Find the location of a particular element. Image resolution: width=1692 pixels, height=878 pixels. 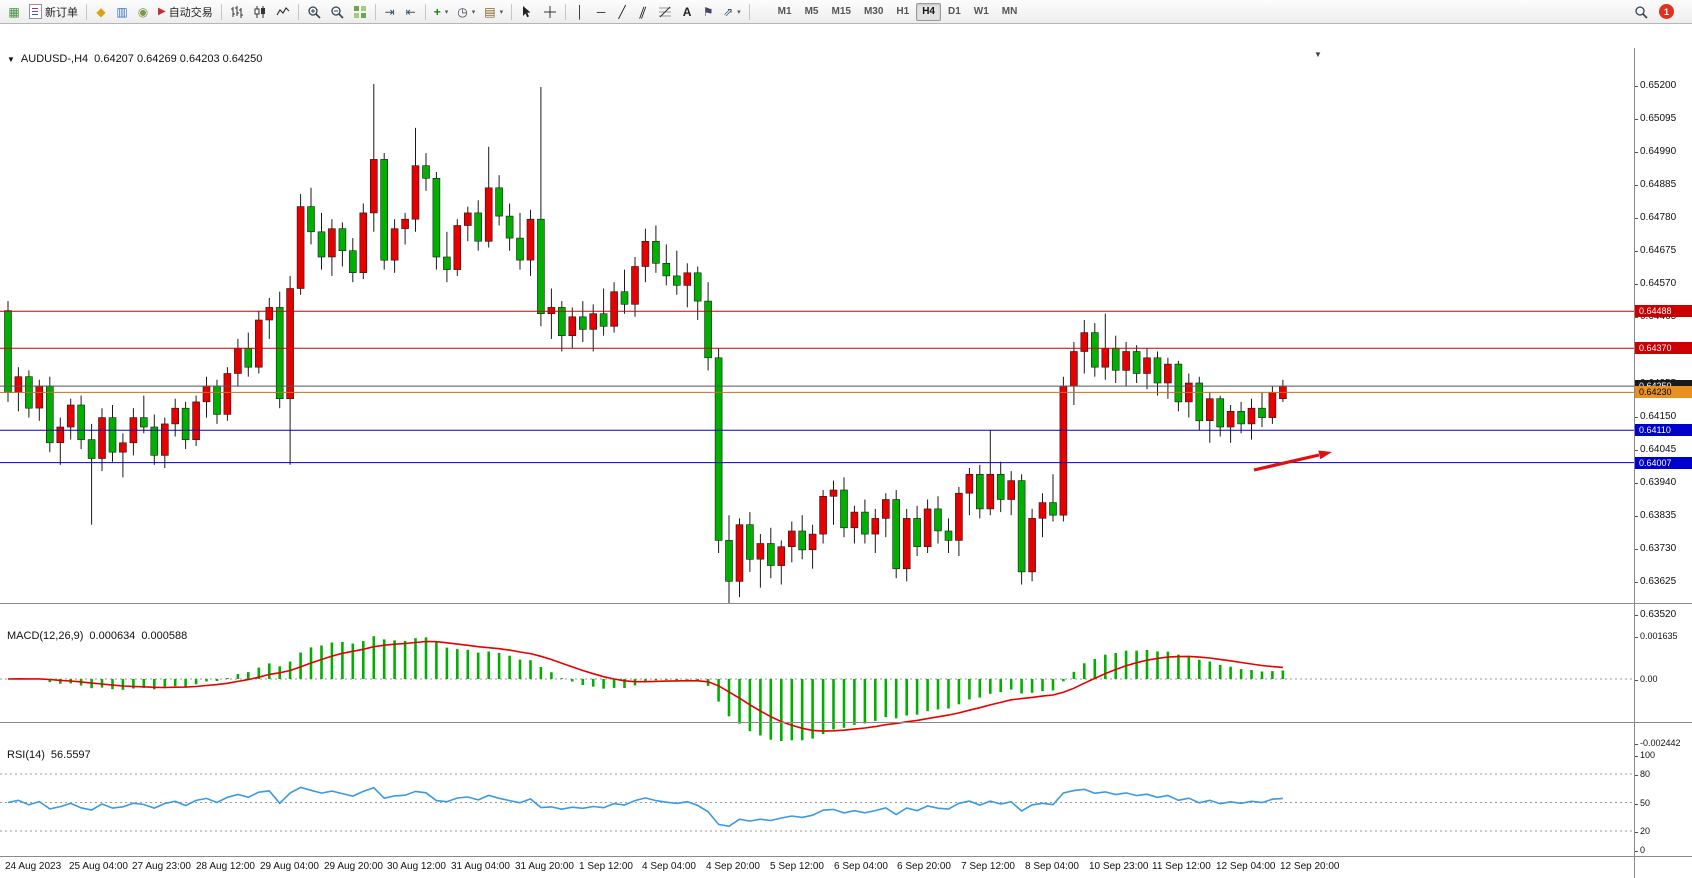

time-tick: 24 Aug 2023 is located at coordinates (33, 866).